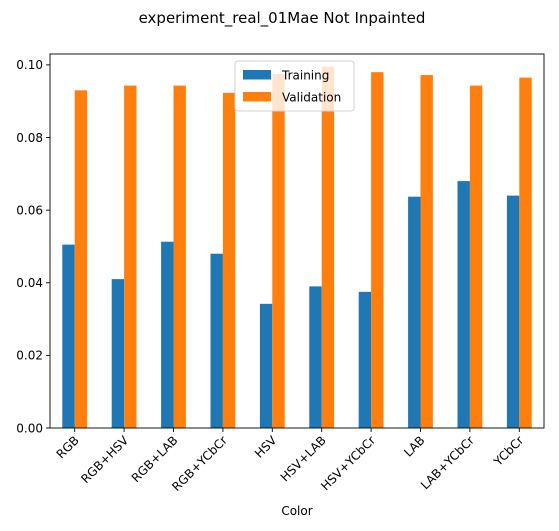 The width and height of the screenshot is (559, 531). I want to click on bar-validation-hsv-plus-lab, so click(328, 247).